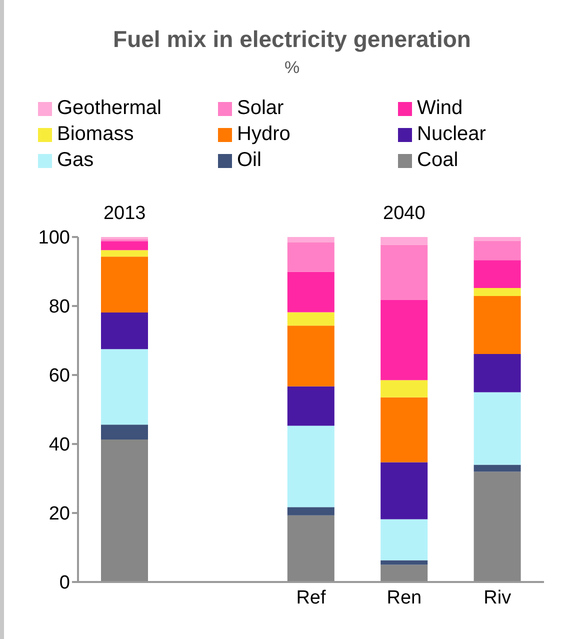 The image size is (584, 639). Describe the element at coordinates (292, 68) in the screenshot. I see `chart-subtitle: %` at that location.